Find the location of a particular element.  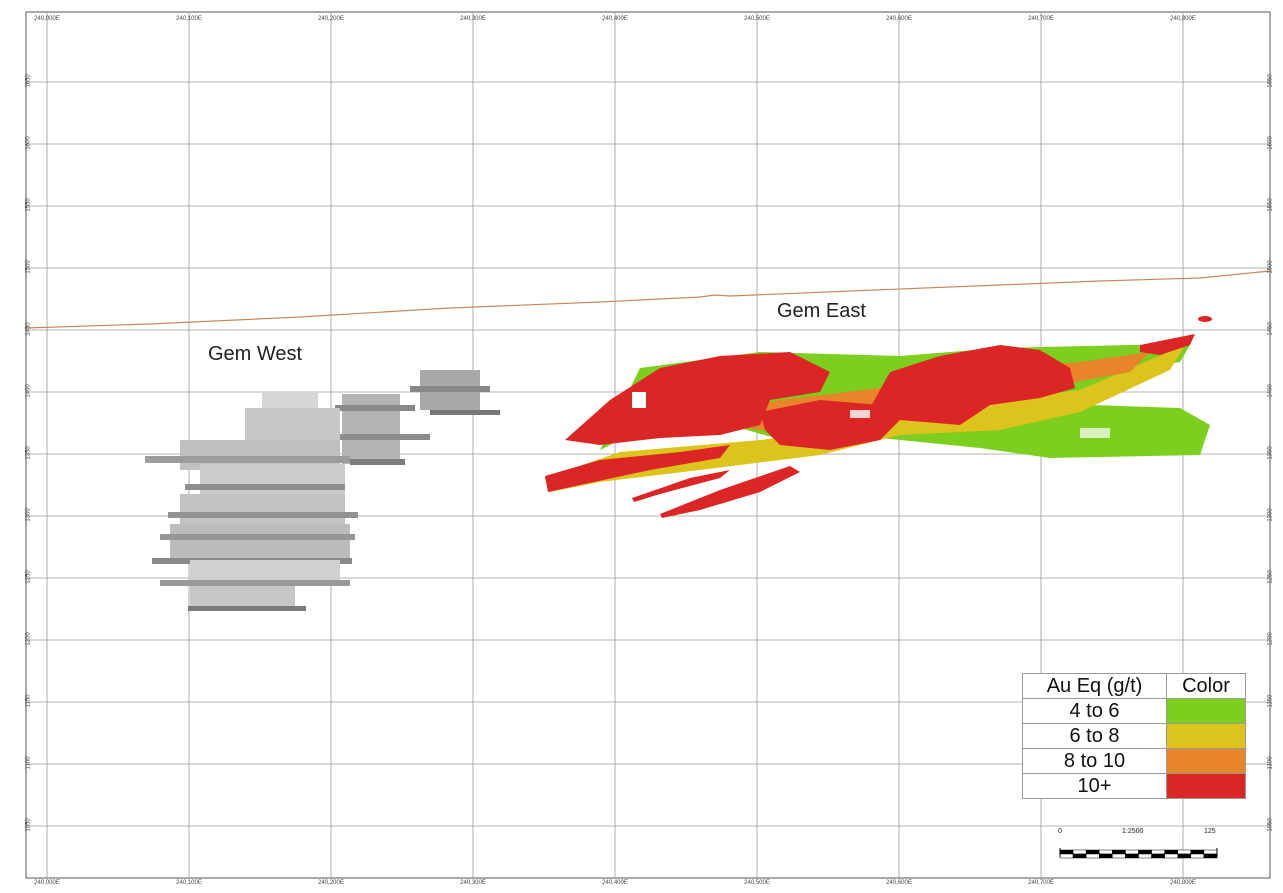

right-tick-label: 1250 is located at coordinates (1270, 577).